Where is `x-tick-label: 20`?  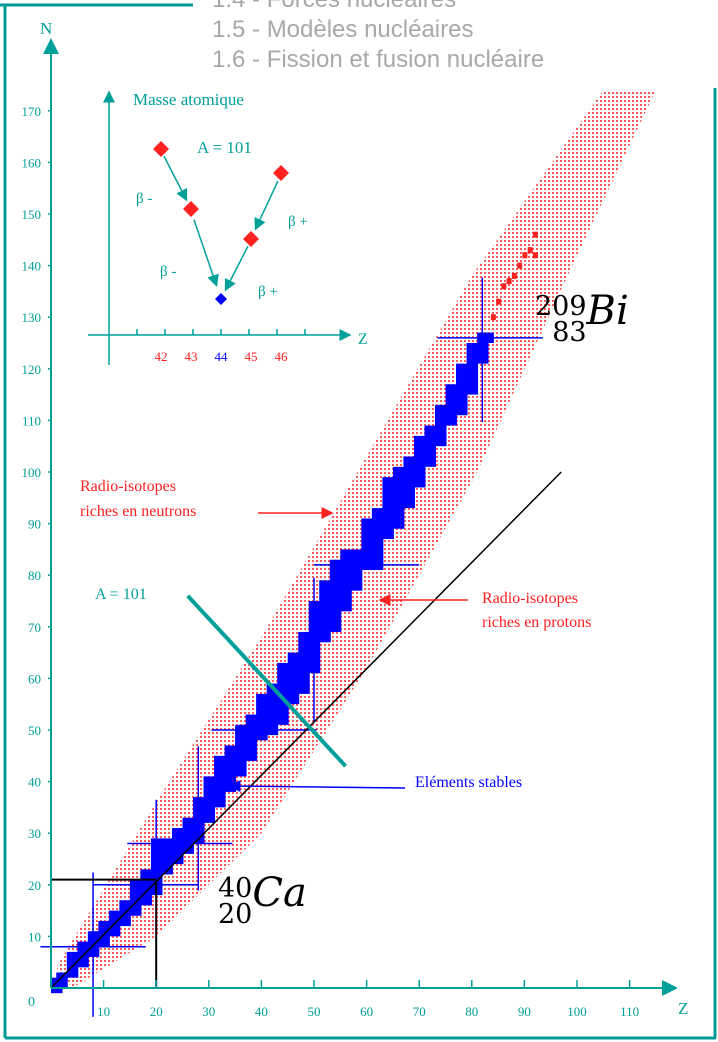
x-tick-label: 20 is located at coordinates (156, 1011).